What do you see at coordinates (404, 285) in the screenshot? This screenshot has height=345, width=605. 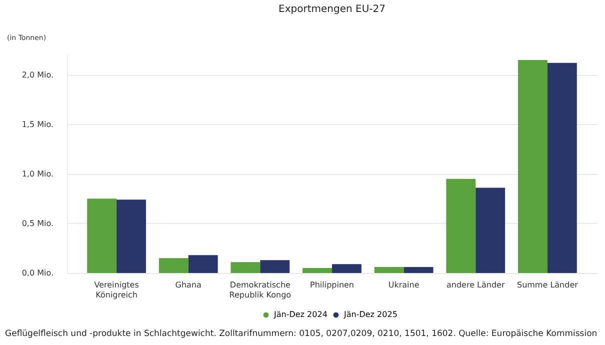 I see `x-tick-label: Ukraine` at bounding box center [404, 285].